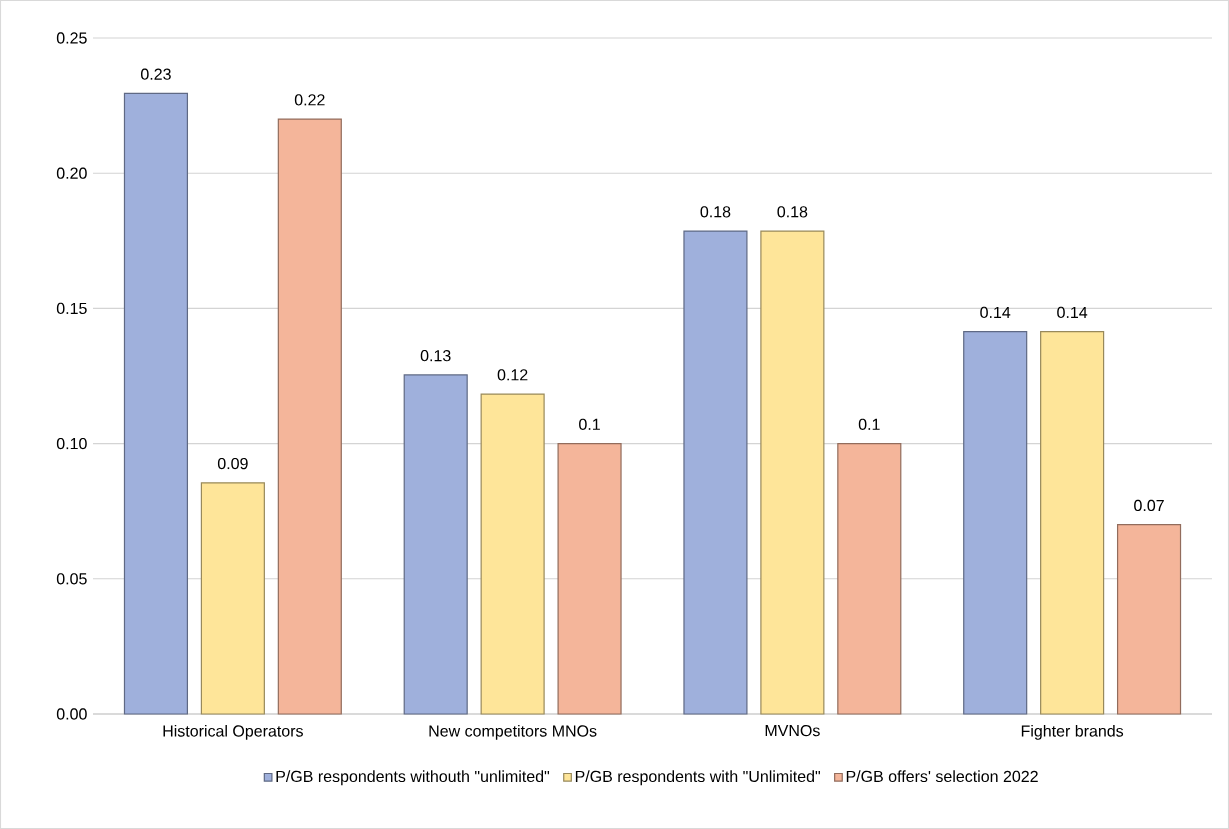 This screenshot has height=829, width=1229. I want to click on x-tick-label: MVNOs, so click(792, 730).